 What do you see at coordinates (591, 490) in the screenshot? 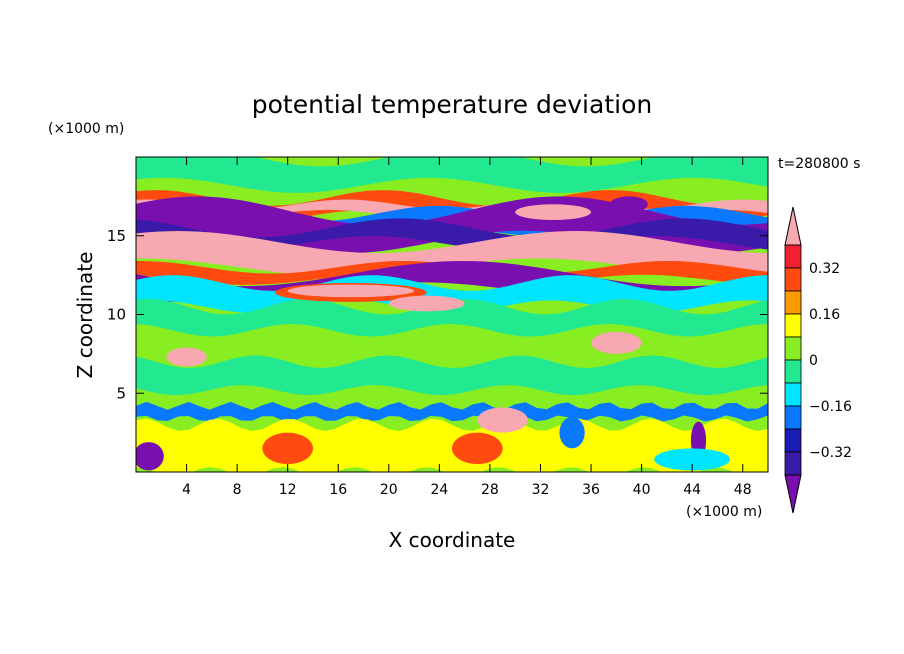
I see `x-tick-label: 36` at bounding box center [591, 490].